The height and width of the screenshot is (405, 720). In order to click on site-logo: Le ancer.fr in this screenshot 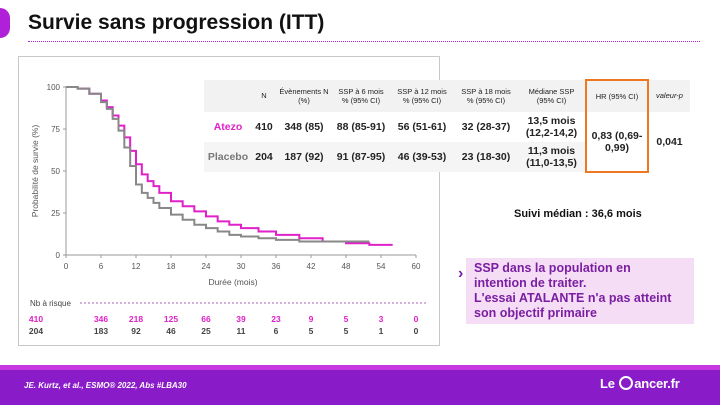, I will do `click(640, 383)`.